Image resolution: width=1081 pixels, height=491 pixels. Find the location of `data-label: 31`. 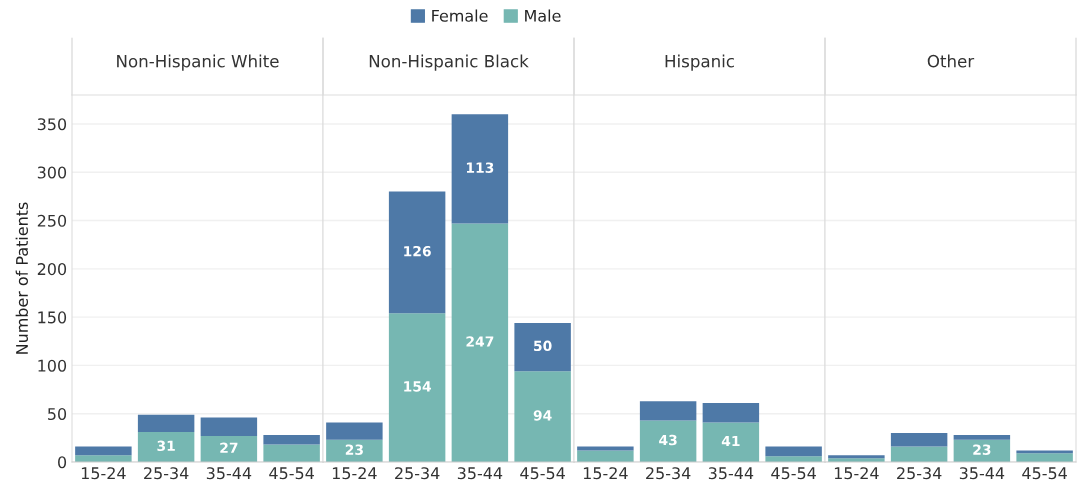

data-label: 31 is located at coordinates (166, 446).